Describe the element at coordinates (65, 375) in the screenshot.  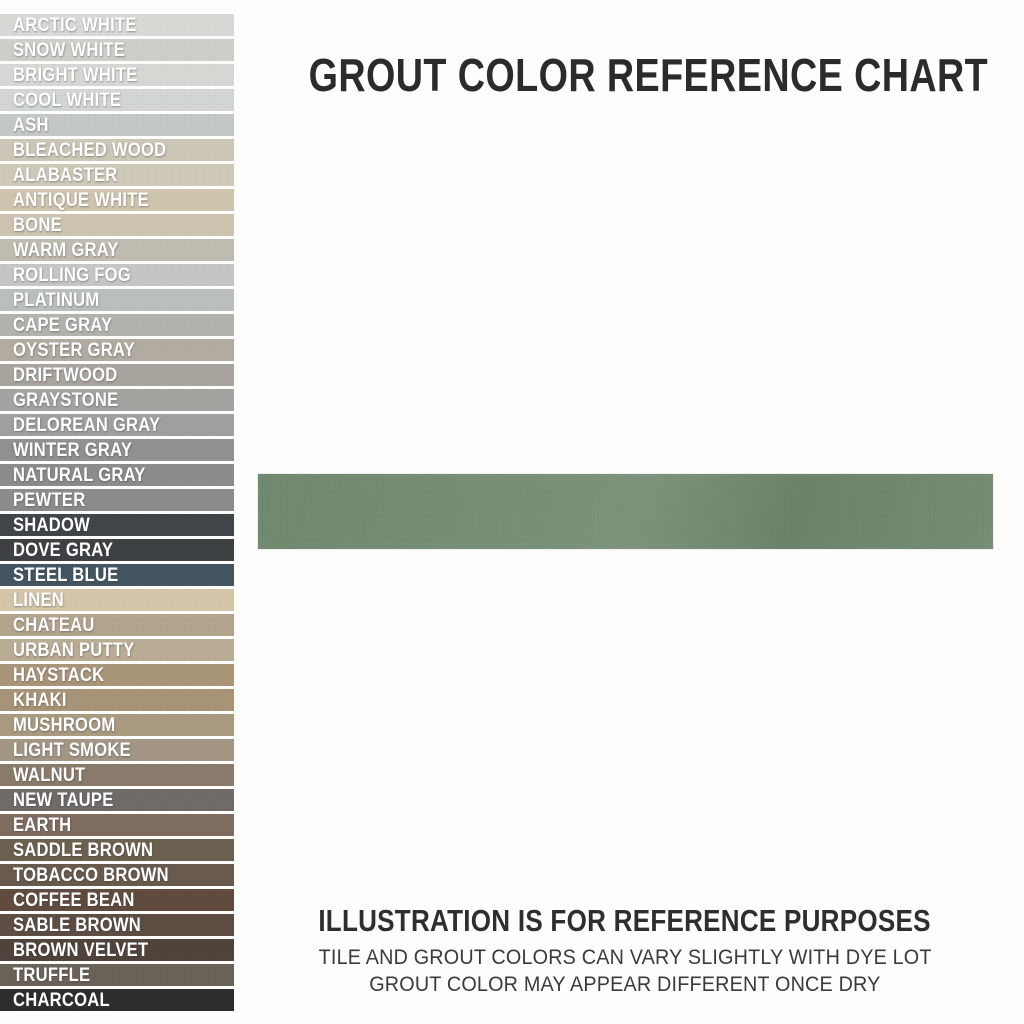
I see `swatch-label: DRIFTWOOD` at that location.